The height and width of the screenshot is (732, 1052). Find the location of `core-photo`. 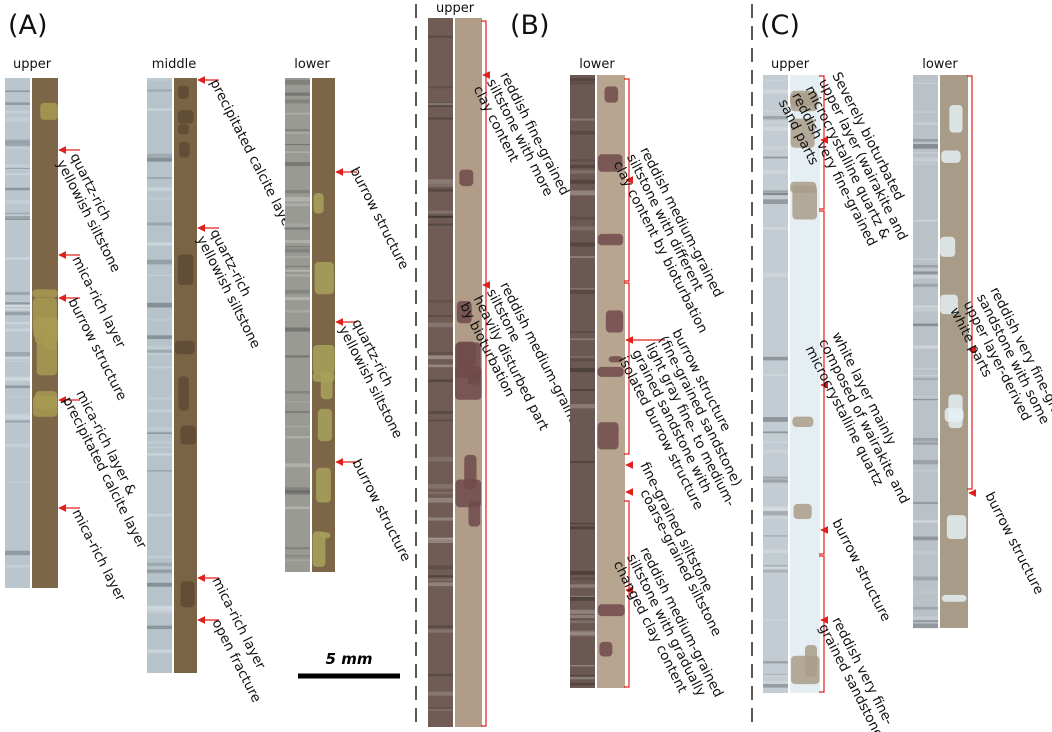

core-photo is located at coordinates (925, 351).